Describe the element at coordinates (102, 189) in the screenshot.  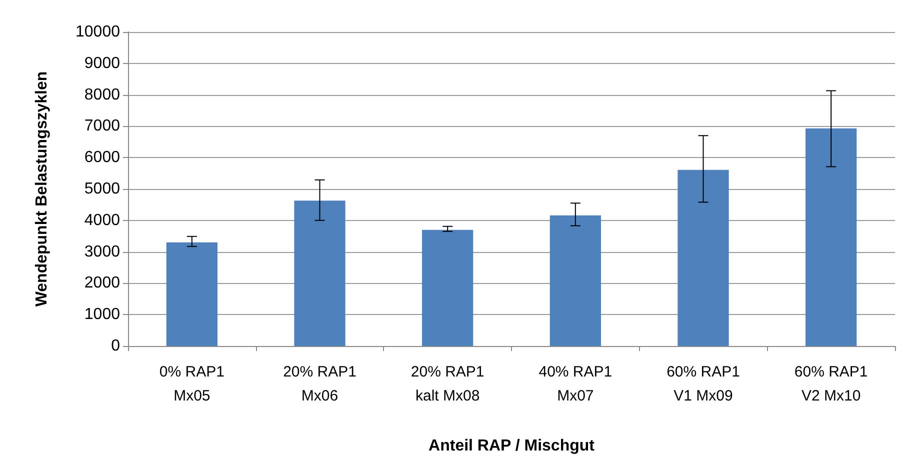
I see `y-tick-label: 5000` at that location.